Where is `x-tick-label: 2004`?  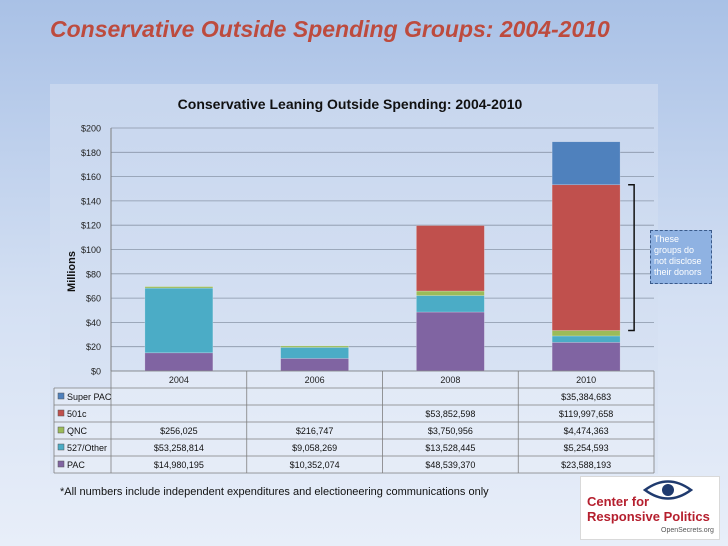 x-tick-label: 2004 is located at coordinates (179, 380).